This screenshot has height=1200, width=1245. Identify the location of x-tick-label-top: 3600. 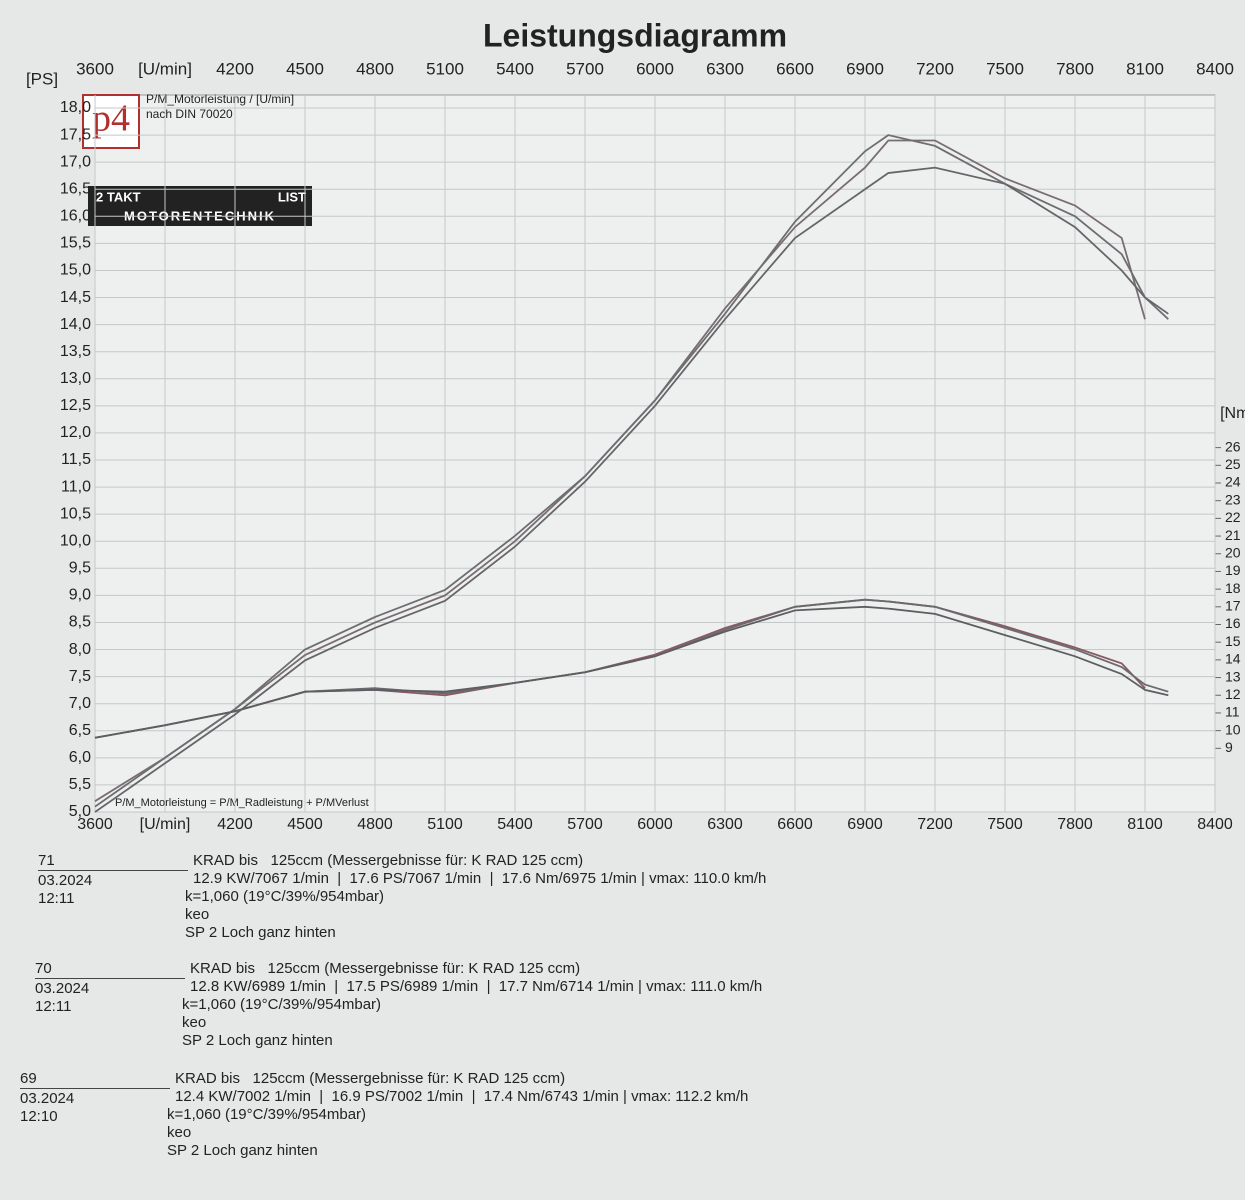
(95, 68).